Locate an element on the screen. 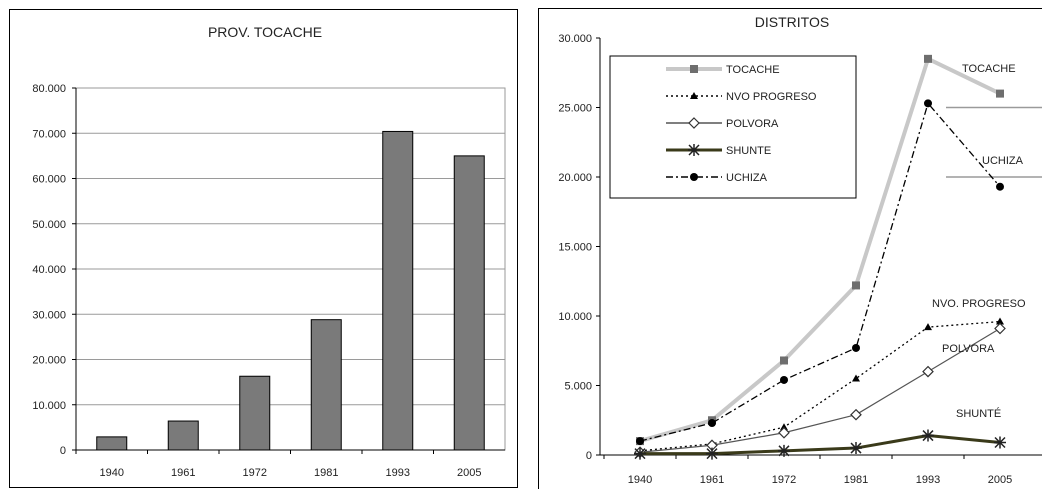 This screenshot has width=1042, height=489. series-end-label: NVO. PROGRESO is located at coordinates (979, 304).